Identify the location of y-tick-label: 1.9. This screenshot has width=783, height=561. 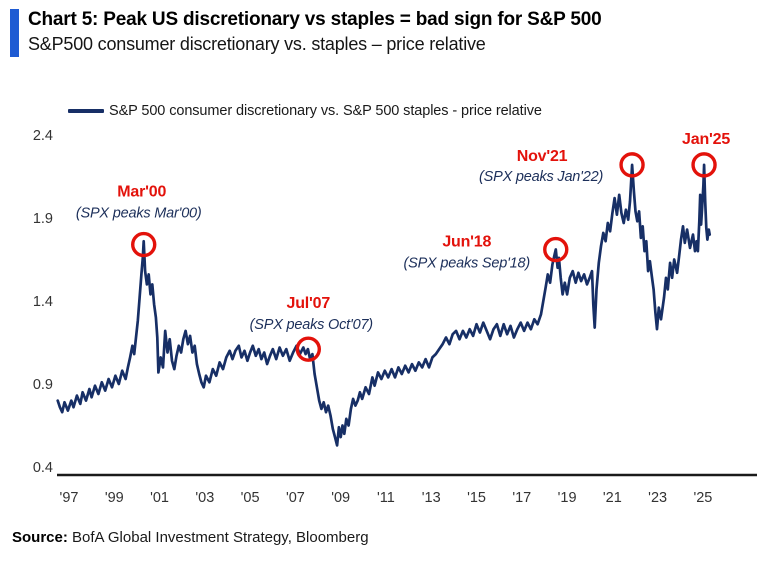
(43, 219).